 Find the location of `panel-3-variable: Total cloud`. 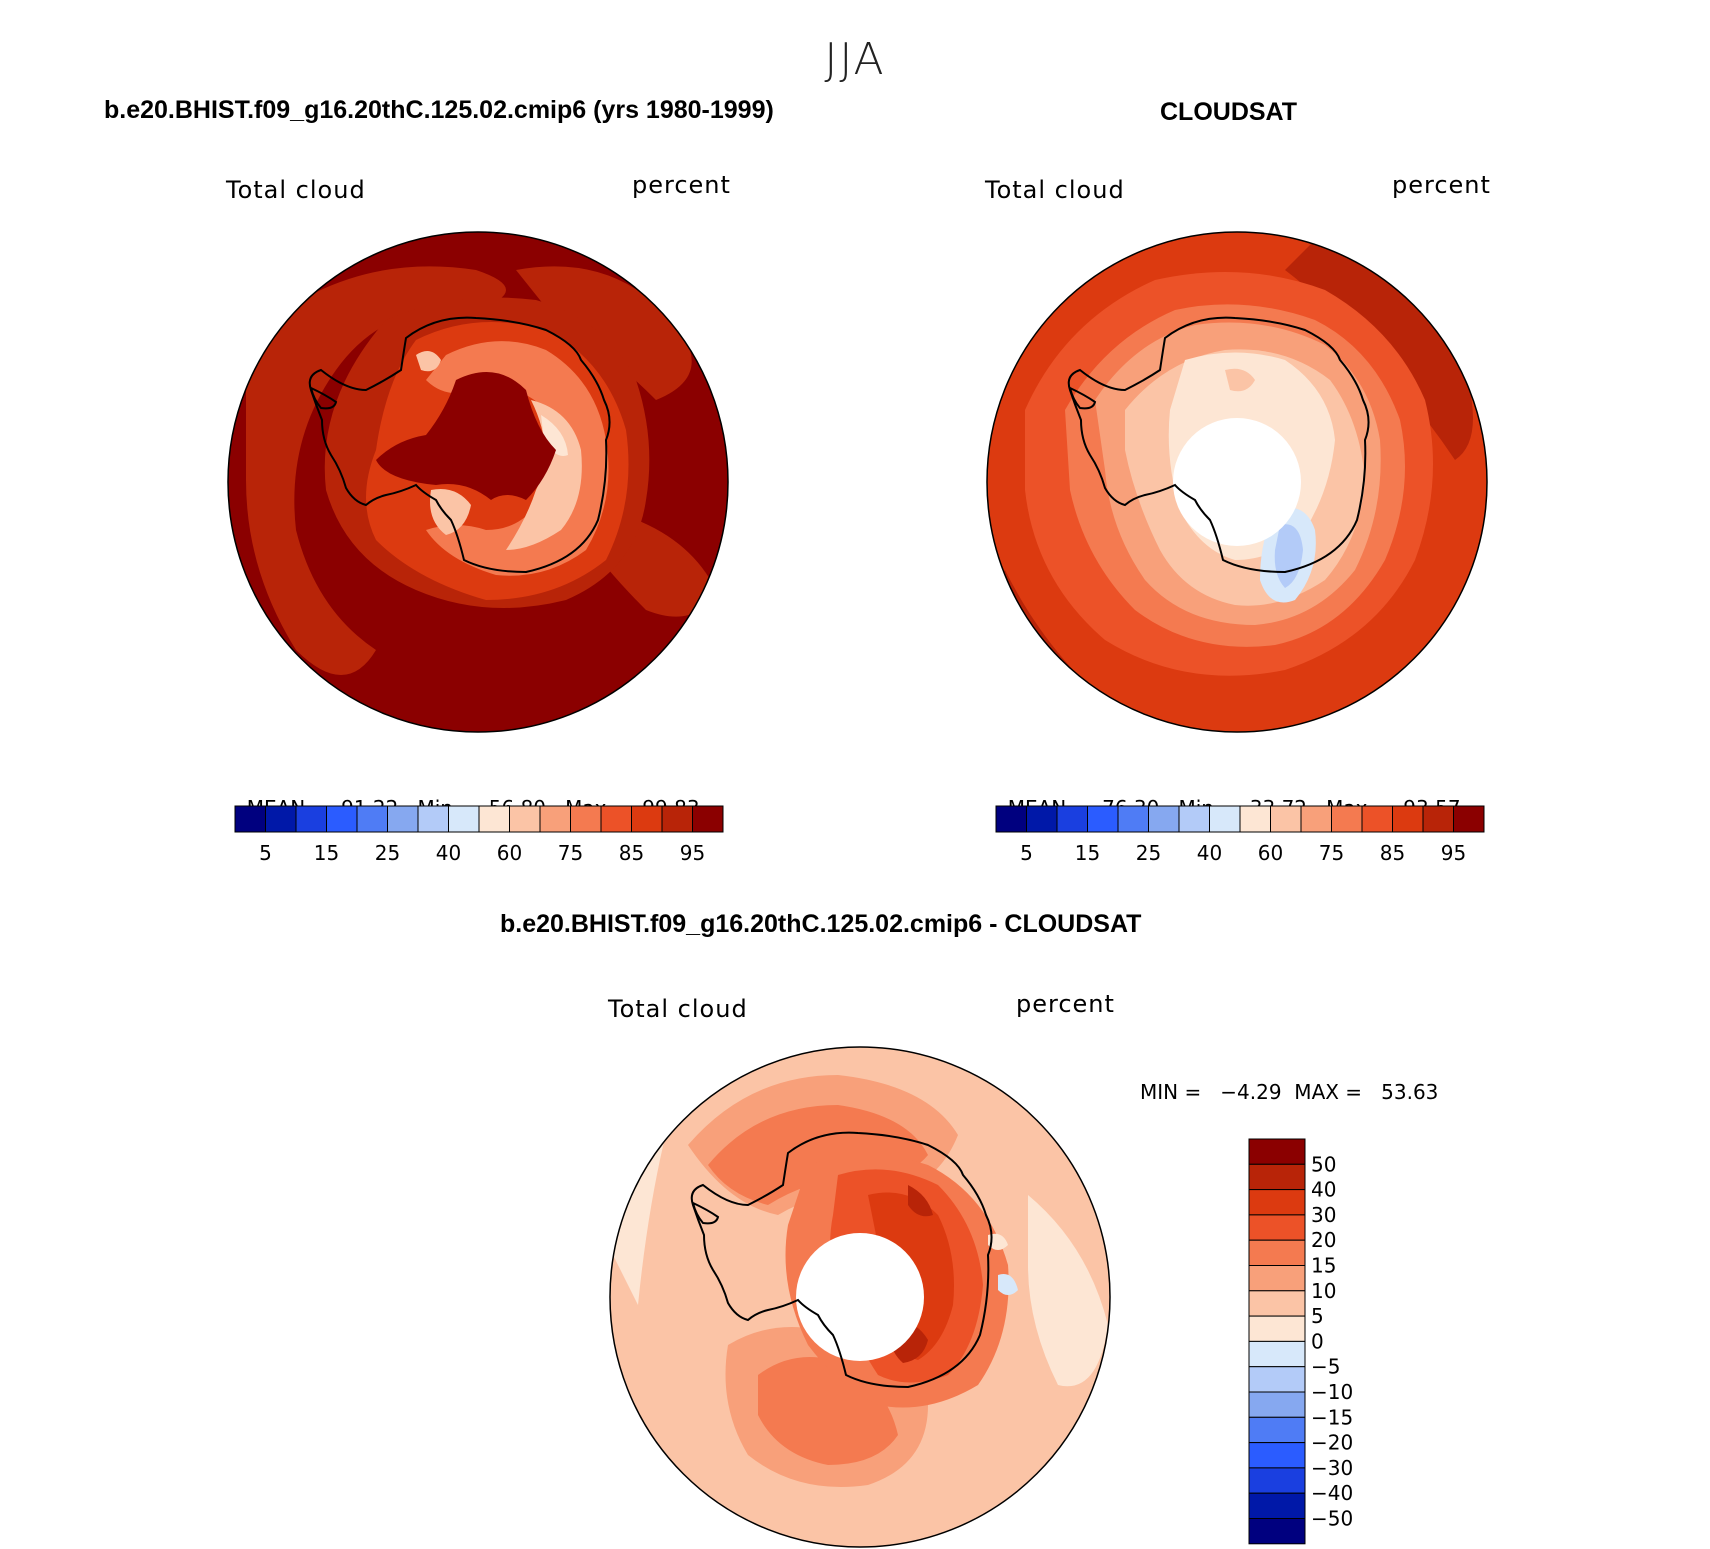

panel-3-variable: Total cloud is located at coordinates (678, 1009).